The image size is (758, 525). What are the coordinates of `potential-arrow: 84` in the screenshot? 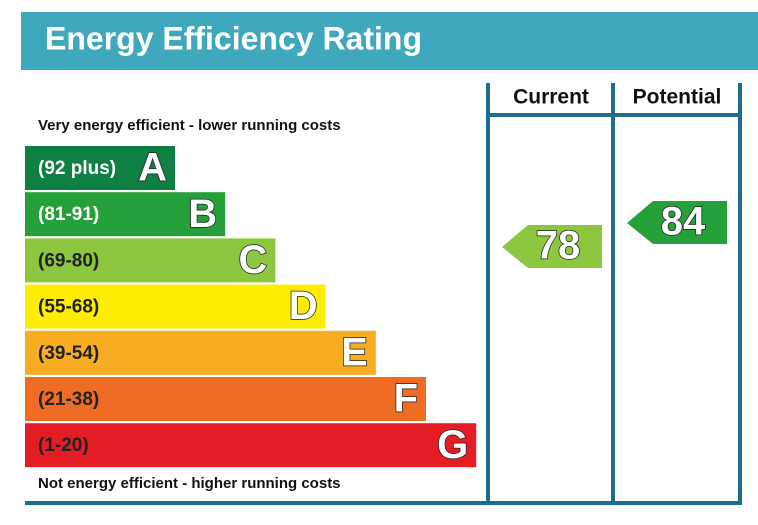 It's located at (677, 221).